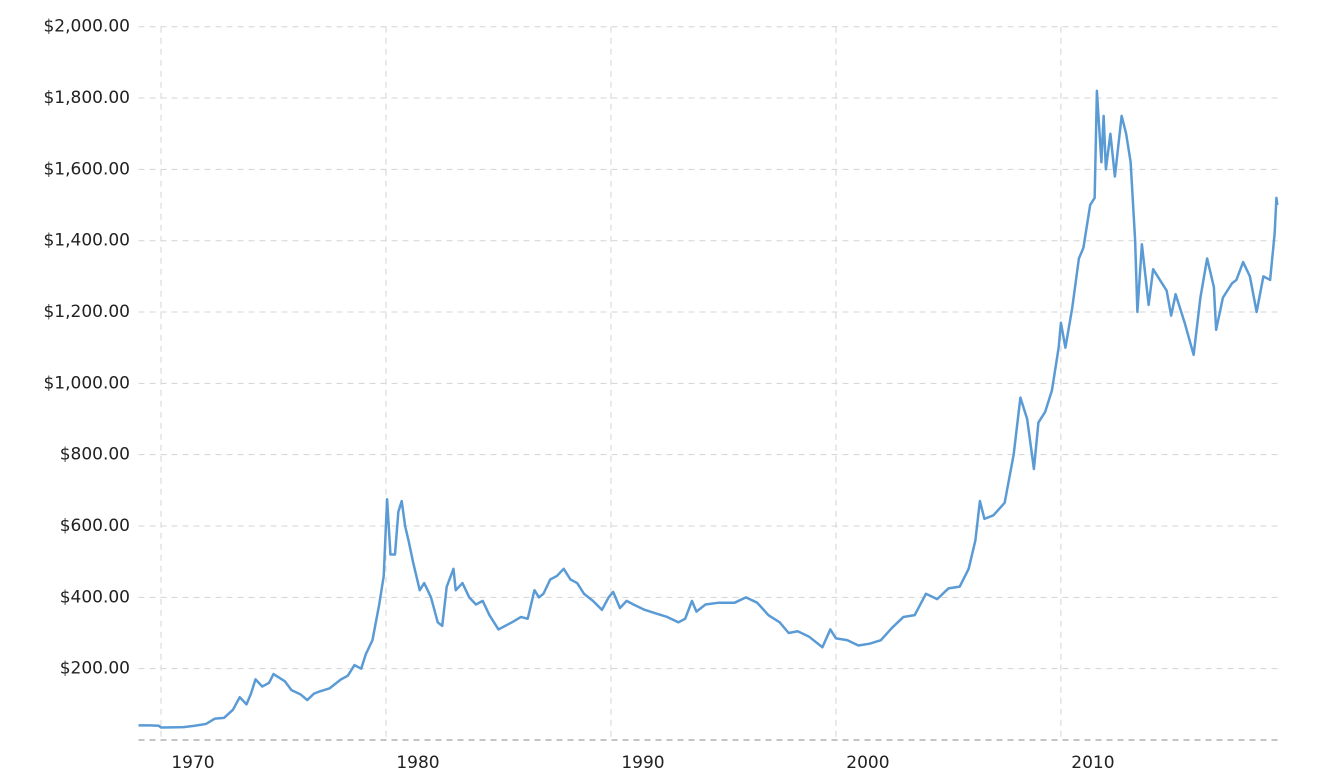  Describe the element at coordinates (86, 98) in the screenshot. I see `y-tick-label: $1,800.00` at that location.